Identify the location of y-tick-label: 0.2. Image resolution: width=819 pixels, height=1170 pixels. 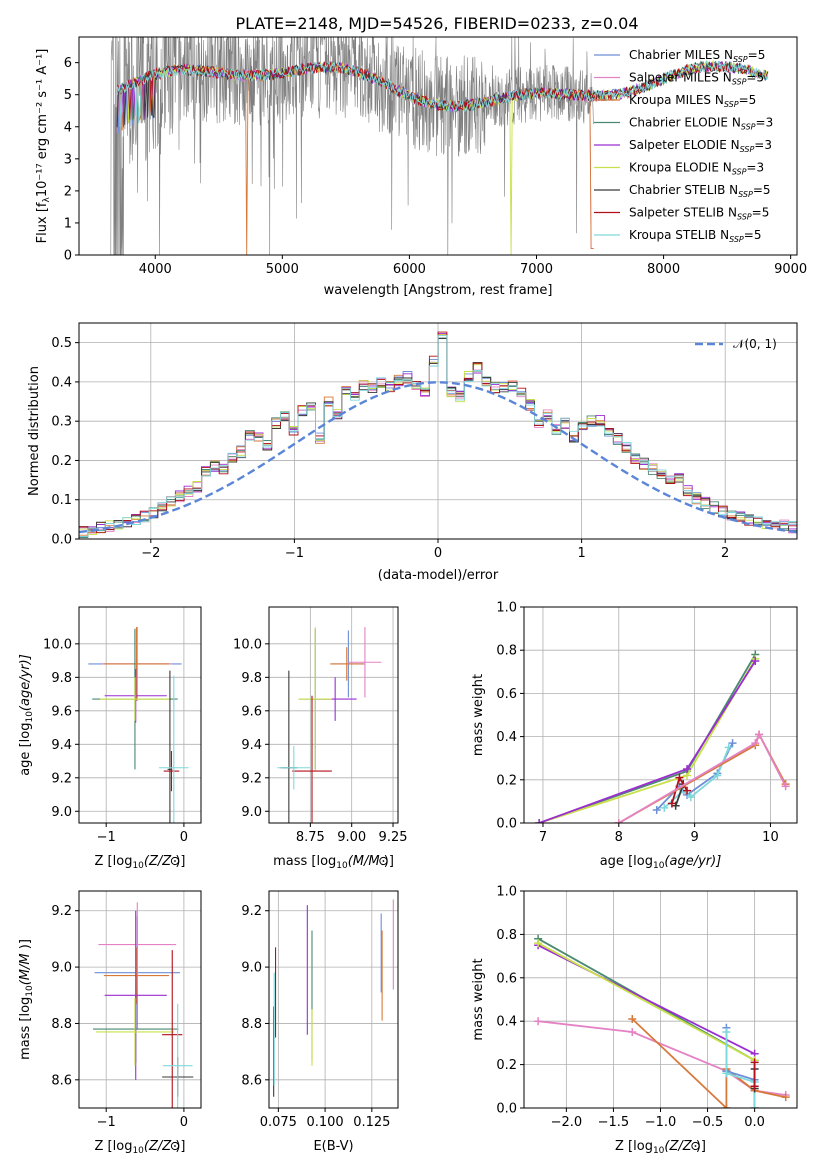
(61, 461).